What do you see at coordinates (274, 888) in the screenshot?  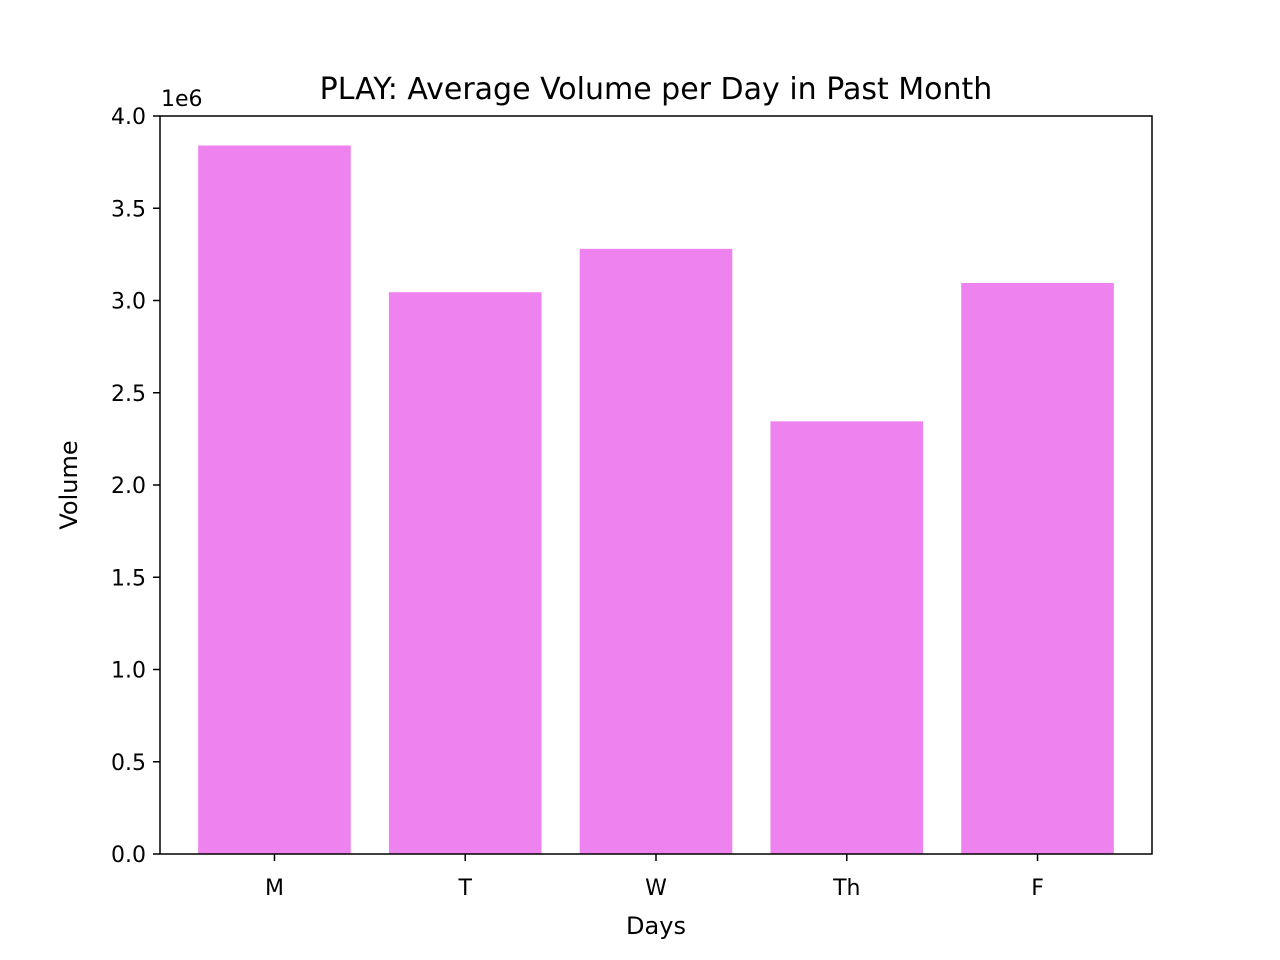 I see `x-tick-label: M` at bounding box center [274, 888].